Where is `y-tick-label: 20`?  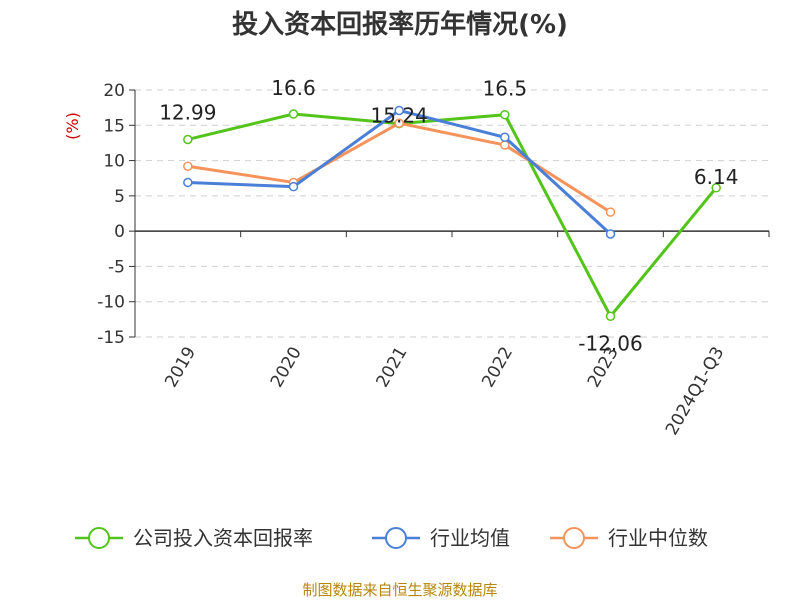 y-tick-label: 20 is located at coordinates (114, 91).